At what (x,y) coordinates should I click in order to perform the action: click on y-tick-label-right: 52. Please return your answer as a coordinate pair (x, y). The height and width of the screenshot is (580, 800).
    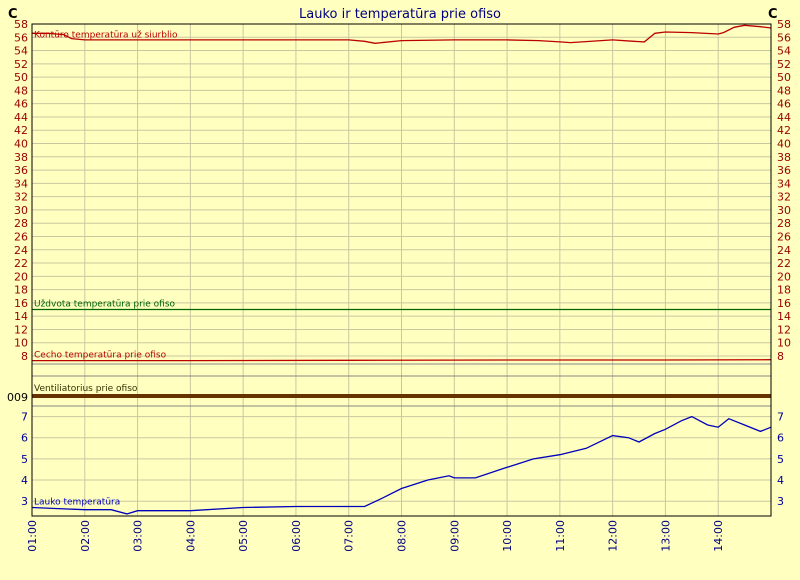
    Looking at the image, I should click on (784, 64).